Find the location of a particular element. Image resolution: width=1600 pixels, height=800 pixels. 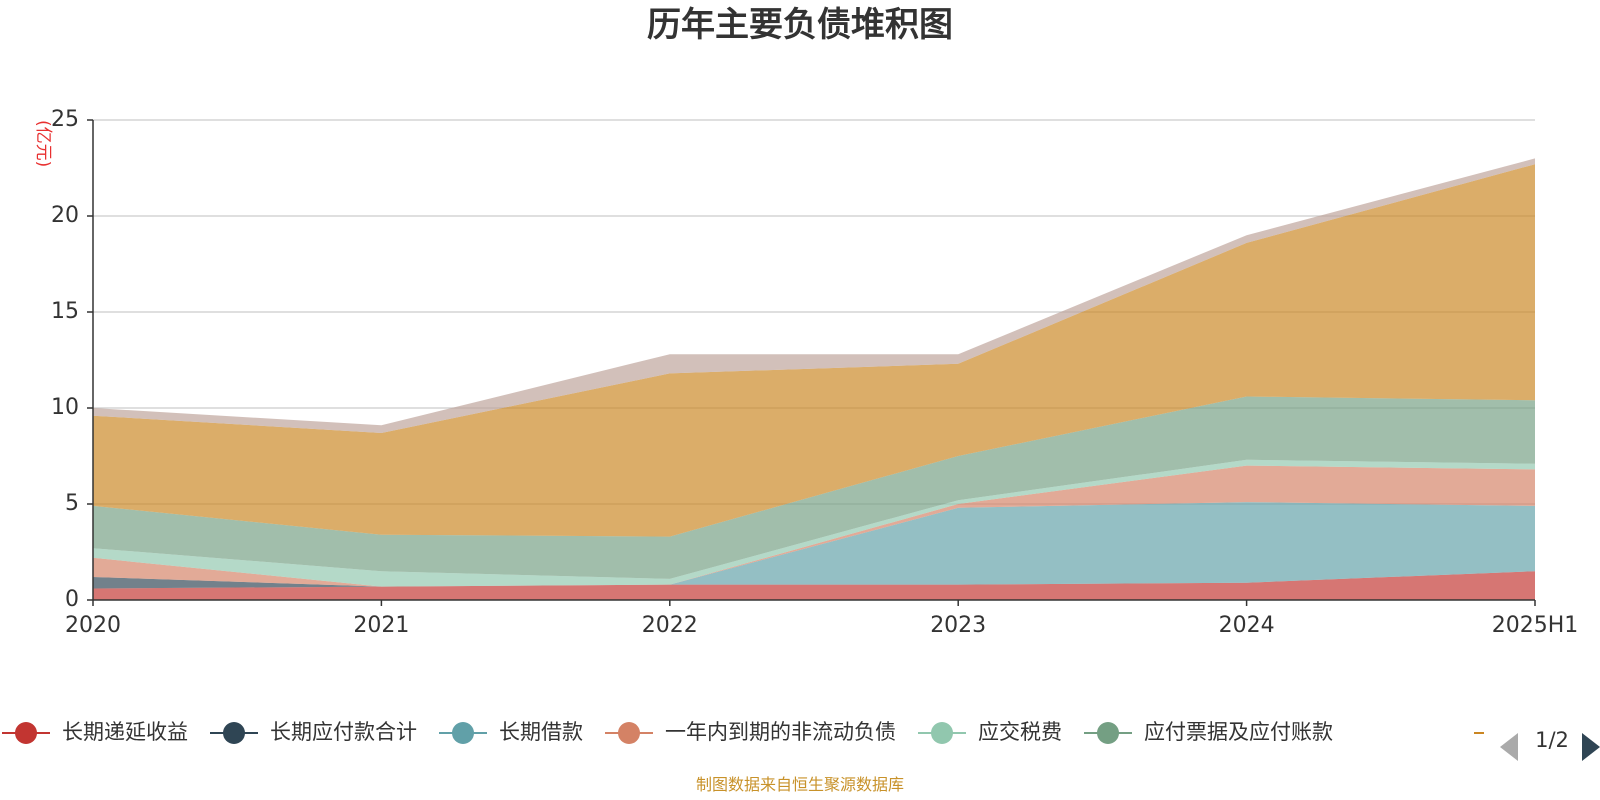

legend-label: 长期应付款合计 is located at coordinates (343, 732).